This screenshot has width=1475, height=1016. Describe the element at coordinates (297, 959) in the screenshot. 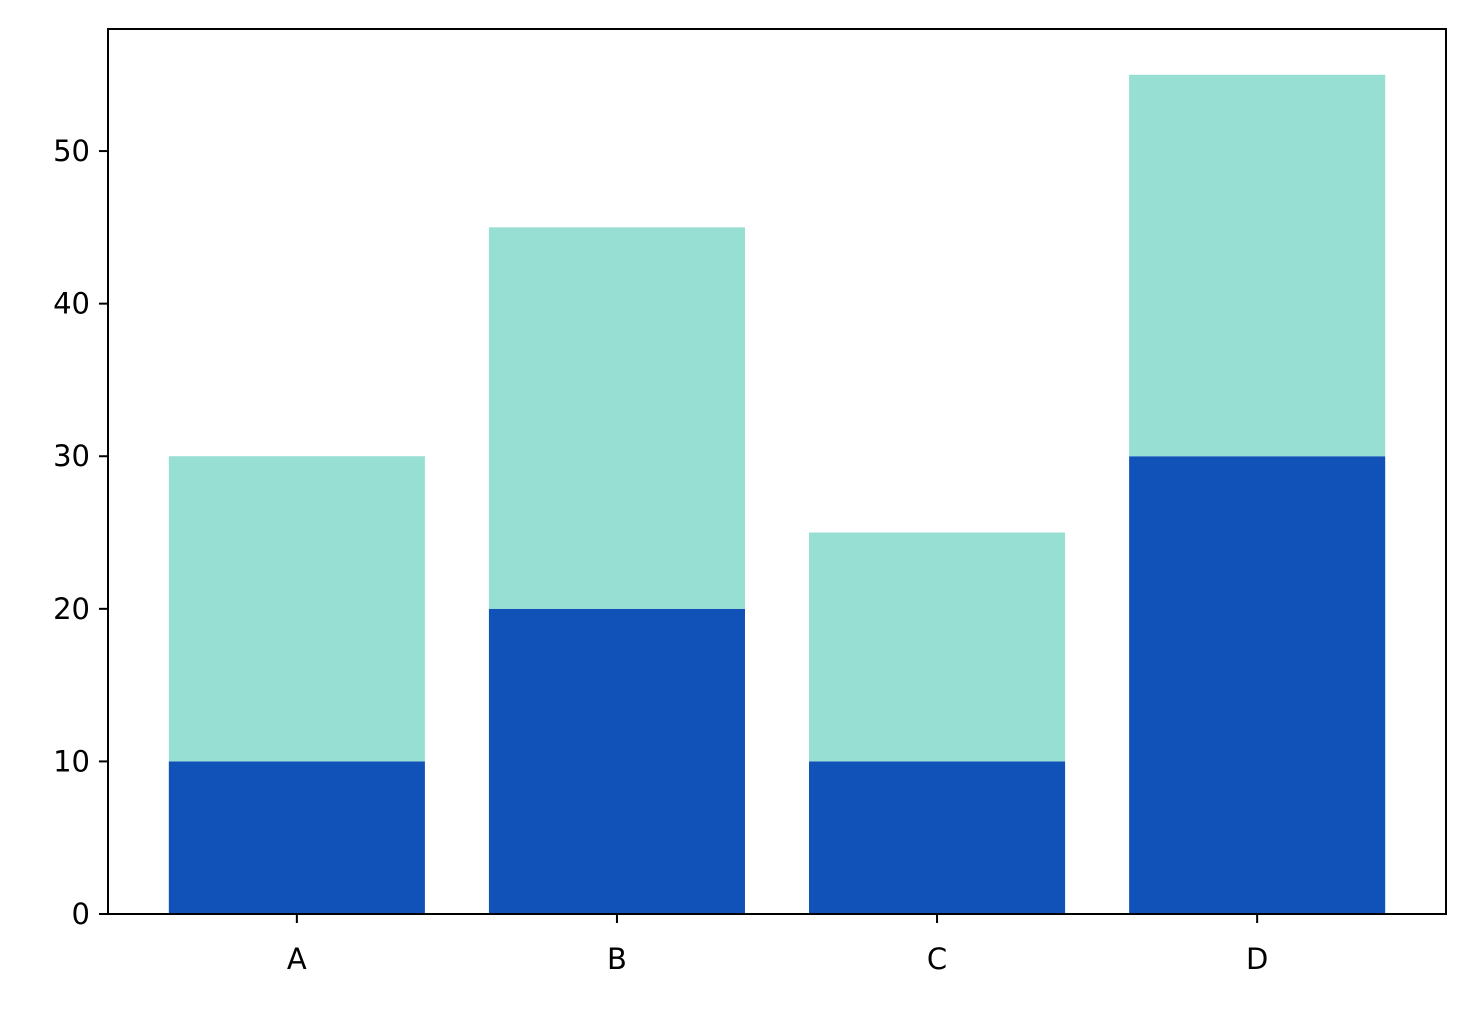

I see `x-tick-label: A` at that location.